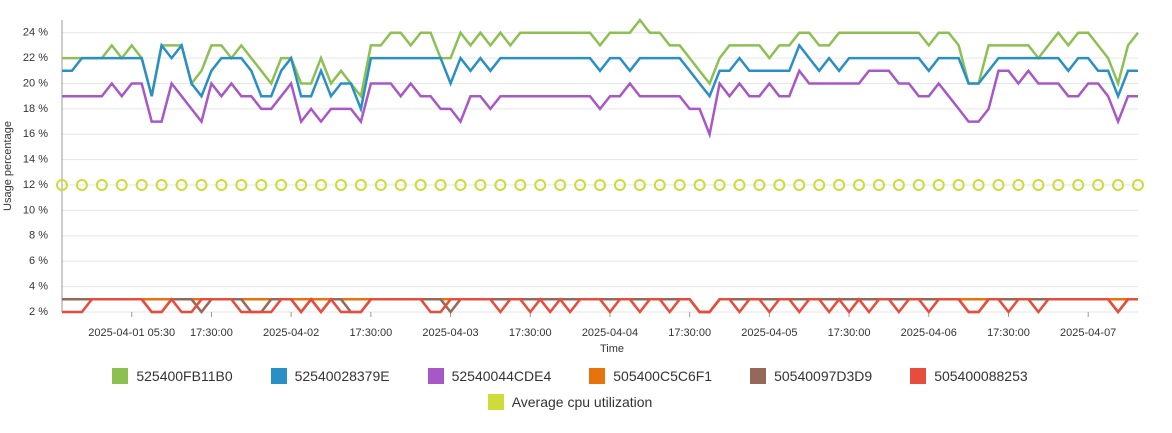 Image resolution: width=1172 pixels, height=433 pixels. I want to click on legend-item: 505400C5C6F1, so click(650, 376).